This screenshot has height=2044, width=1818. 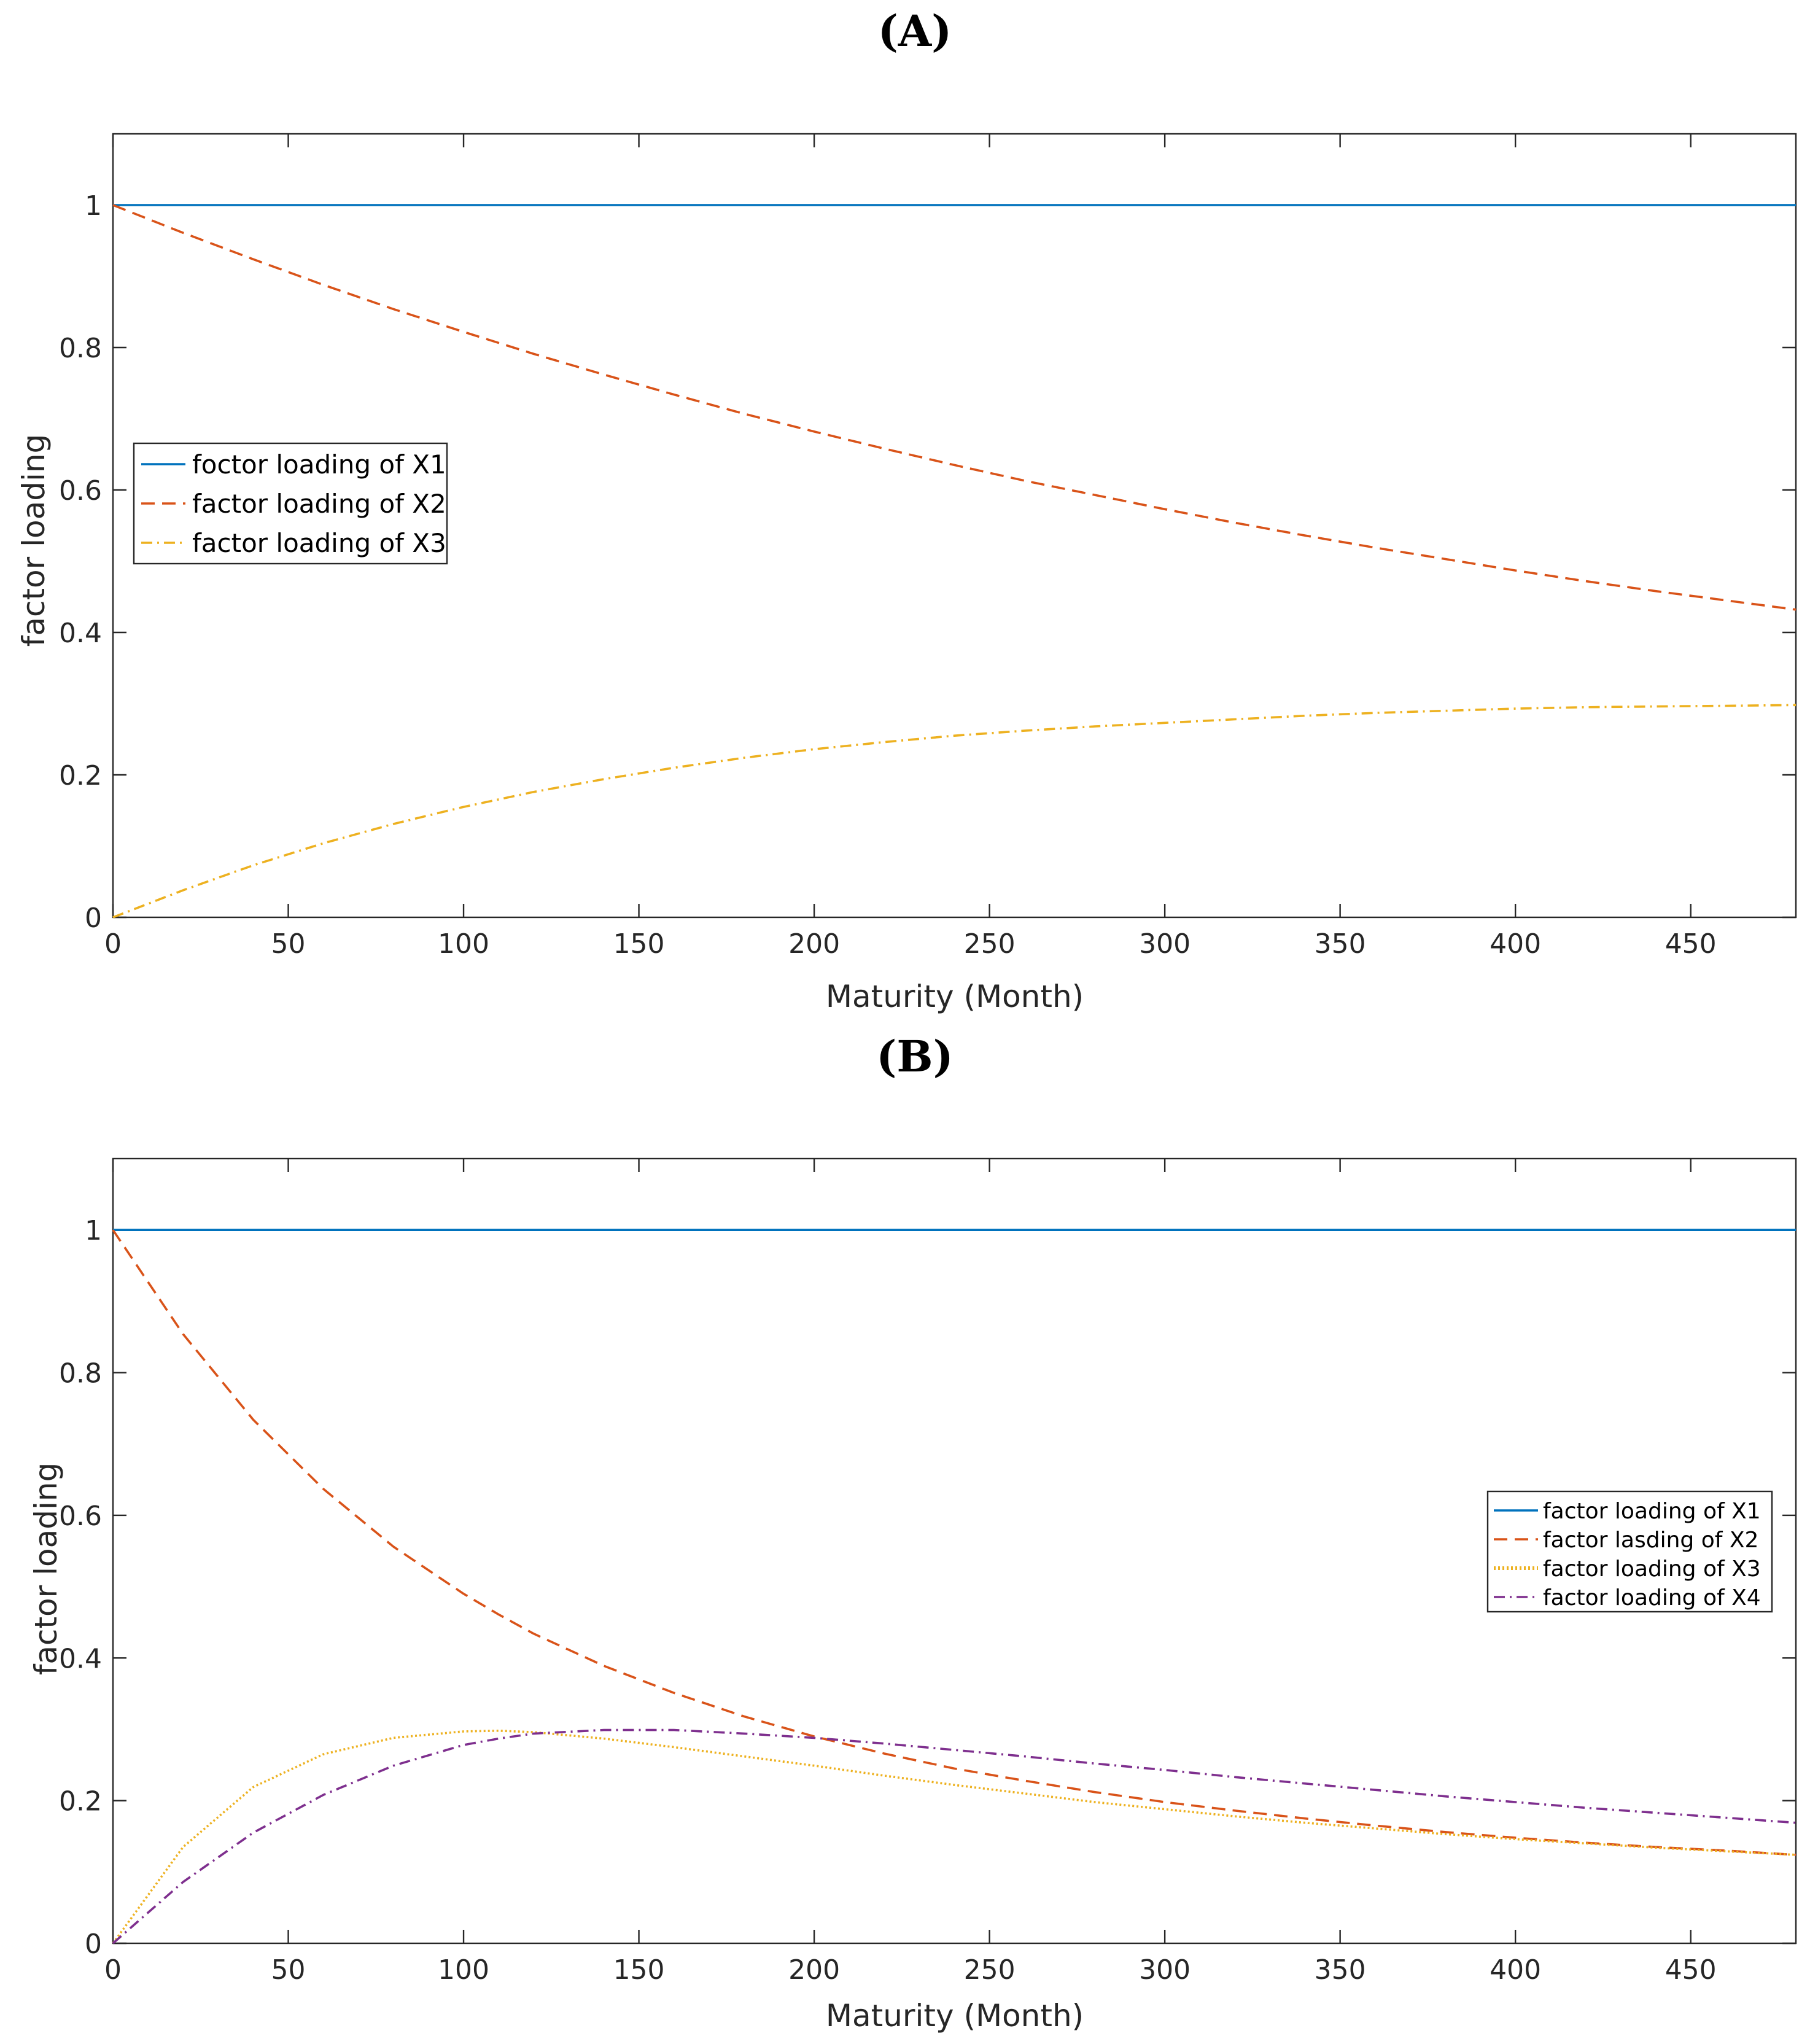 What do you see at coordinates (34, 540) in the screenshot?
I see `panel-a-y-axis-label: factor loading` at bounding box center [34, 540].